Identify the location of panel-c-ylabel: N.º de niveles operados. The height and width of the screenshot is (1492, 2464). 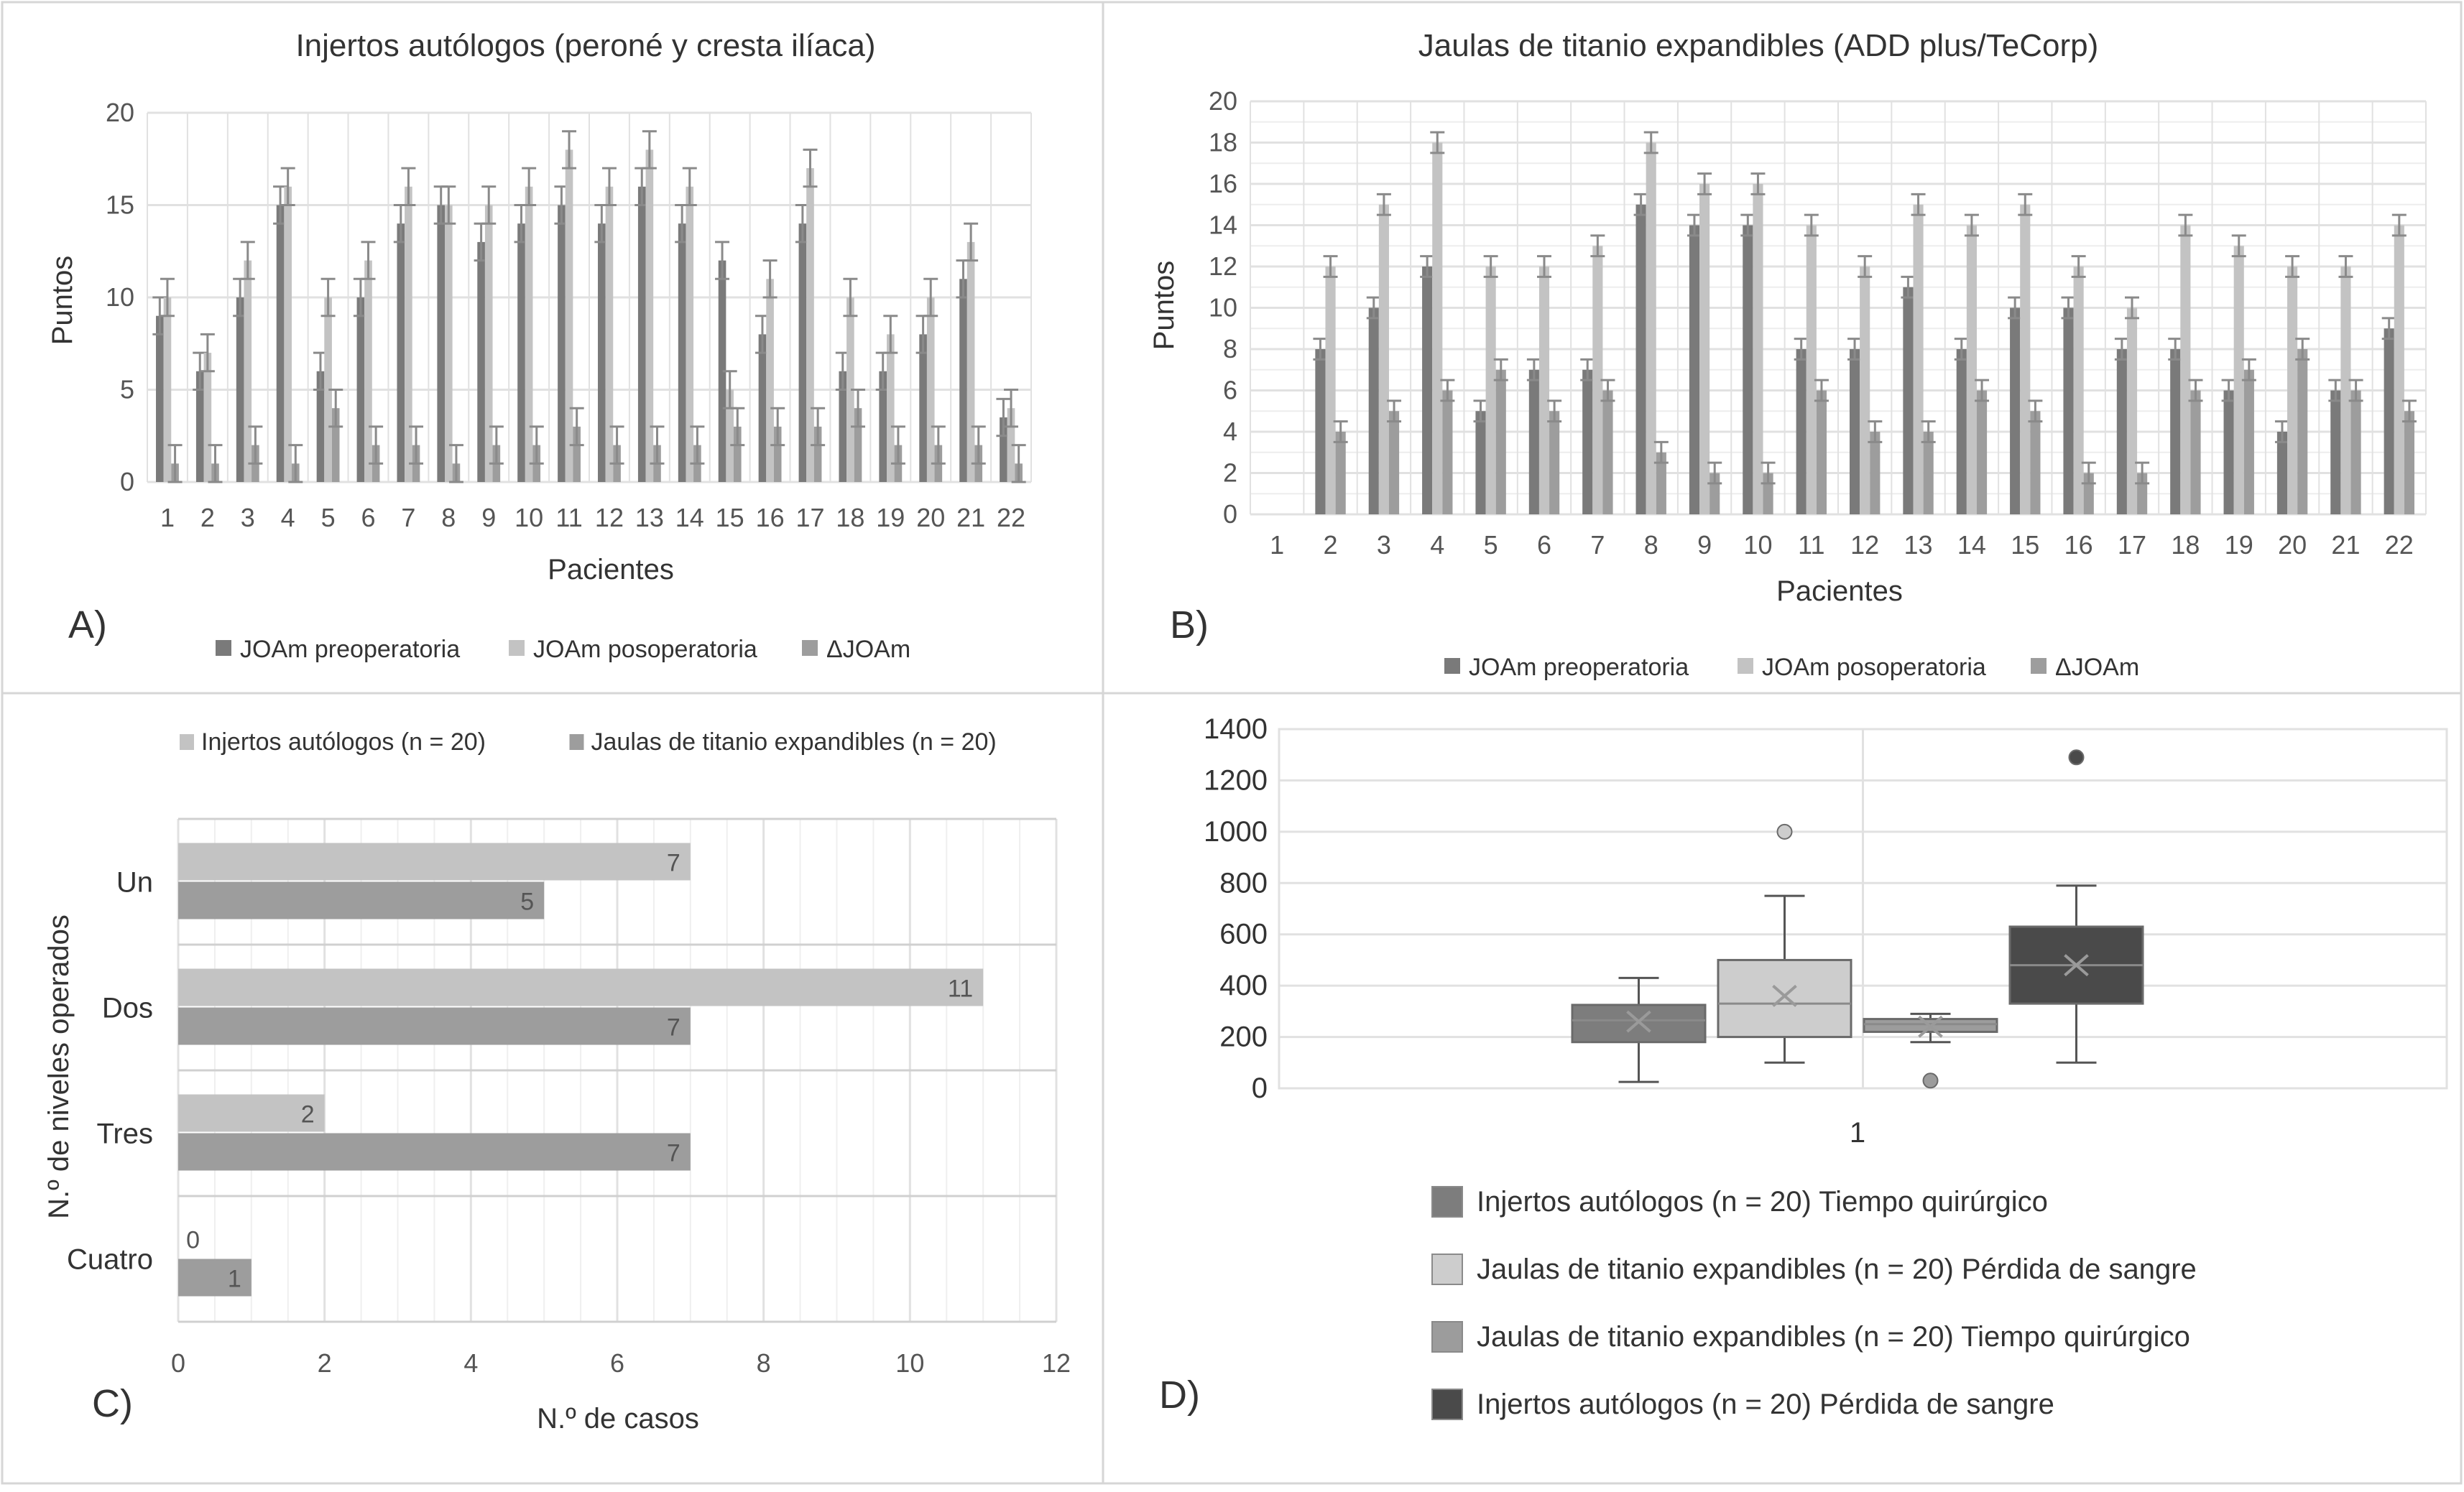
(59, 1067).